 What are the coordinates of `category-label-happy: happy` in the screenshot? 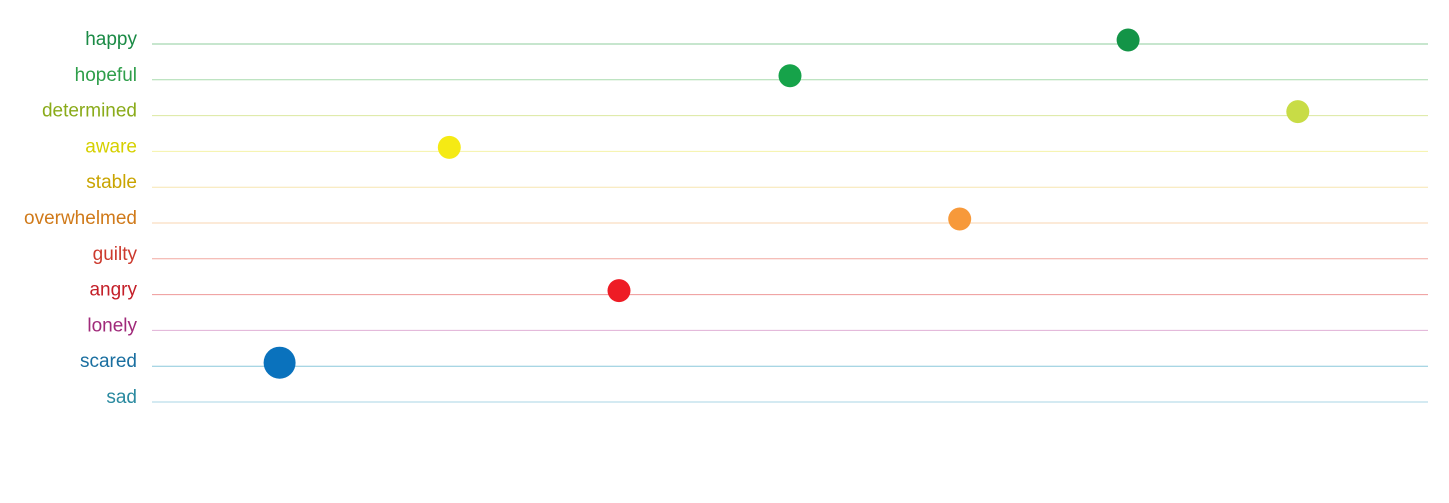 It's located at (111, 39).